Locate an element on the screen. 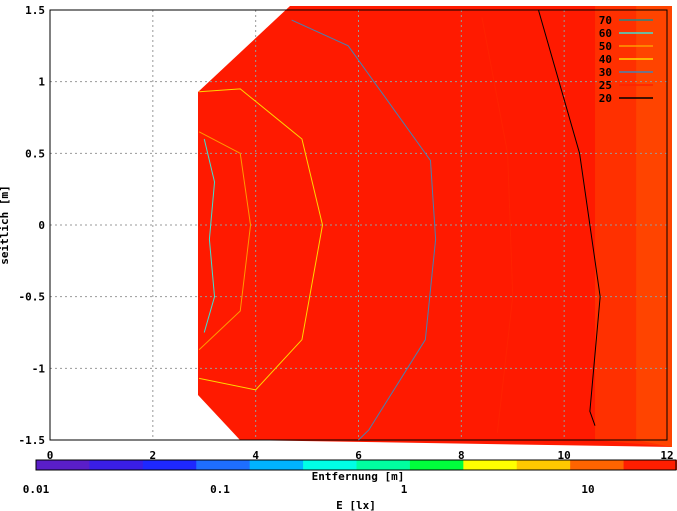  legend-label: 40 is located at coordinates (605, 59).